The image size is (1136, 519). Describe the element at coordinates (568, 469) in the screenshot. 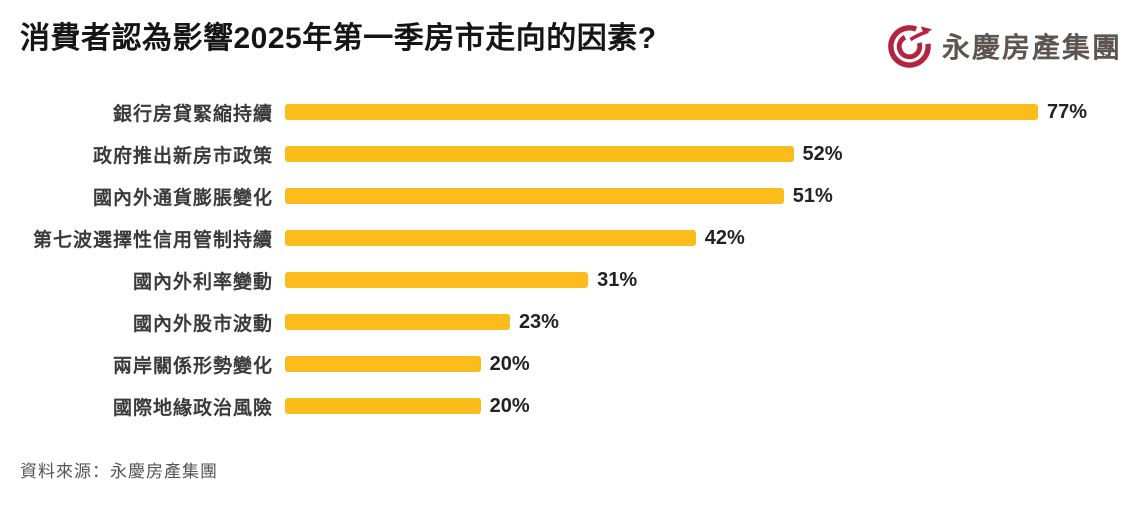

I see `footer: 資料來源：永慶房產集團` at that location.